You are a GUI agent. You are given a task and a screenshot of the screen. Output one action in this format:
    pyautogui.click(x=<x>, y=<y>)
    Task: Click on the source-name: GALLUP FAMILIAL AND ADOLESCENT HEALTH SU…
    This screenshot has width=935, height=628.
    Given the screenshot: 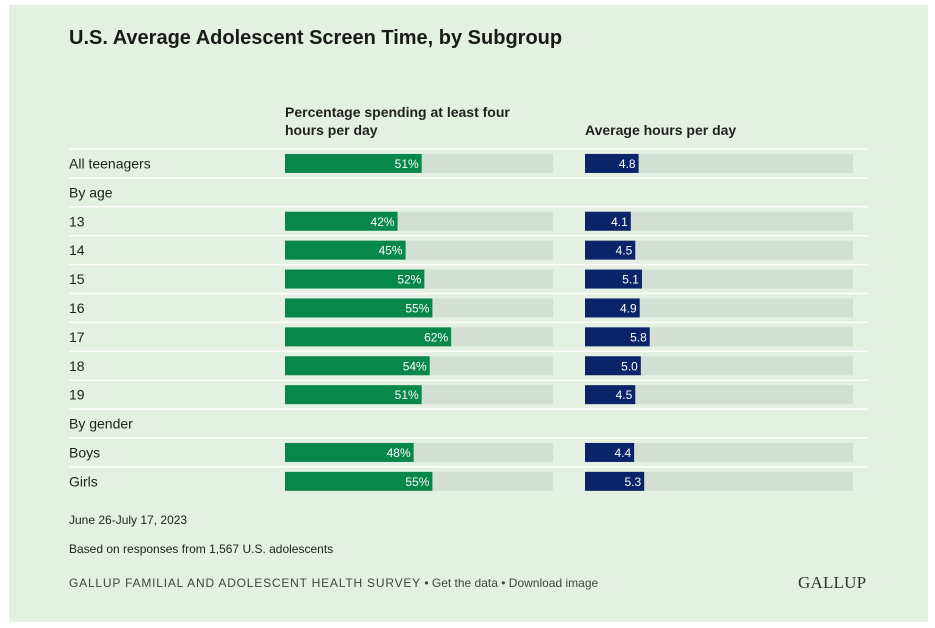 What is the action you would take?
    pyautogui.click(x=245, y=583)
    